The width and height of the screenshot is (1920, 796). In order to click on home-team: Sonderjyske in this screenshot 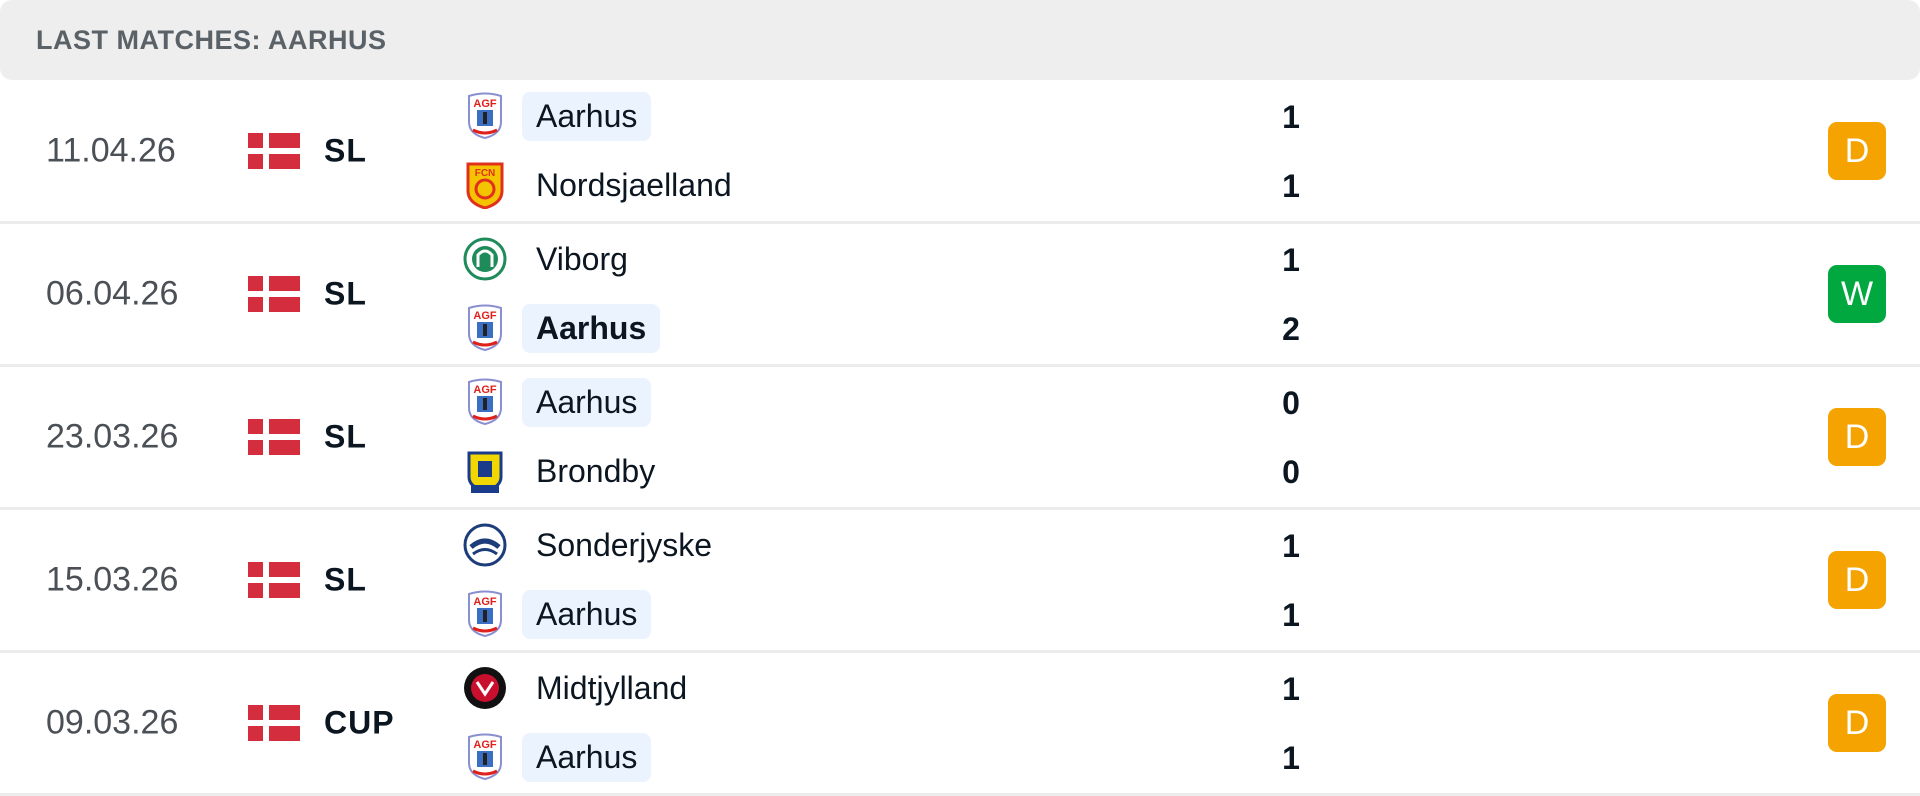, I will do `click(594, 545)`.